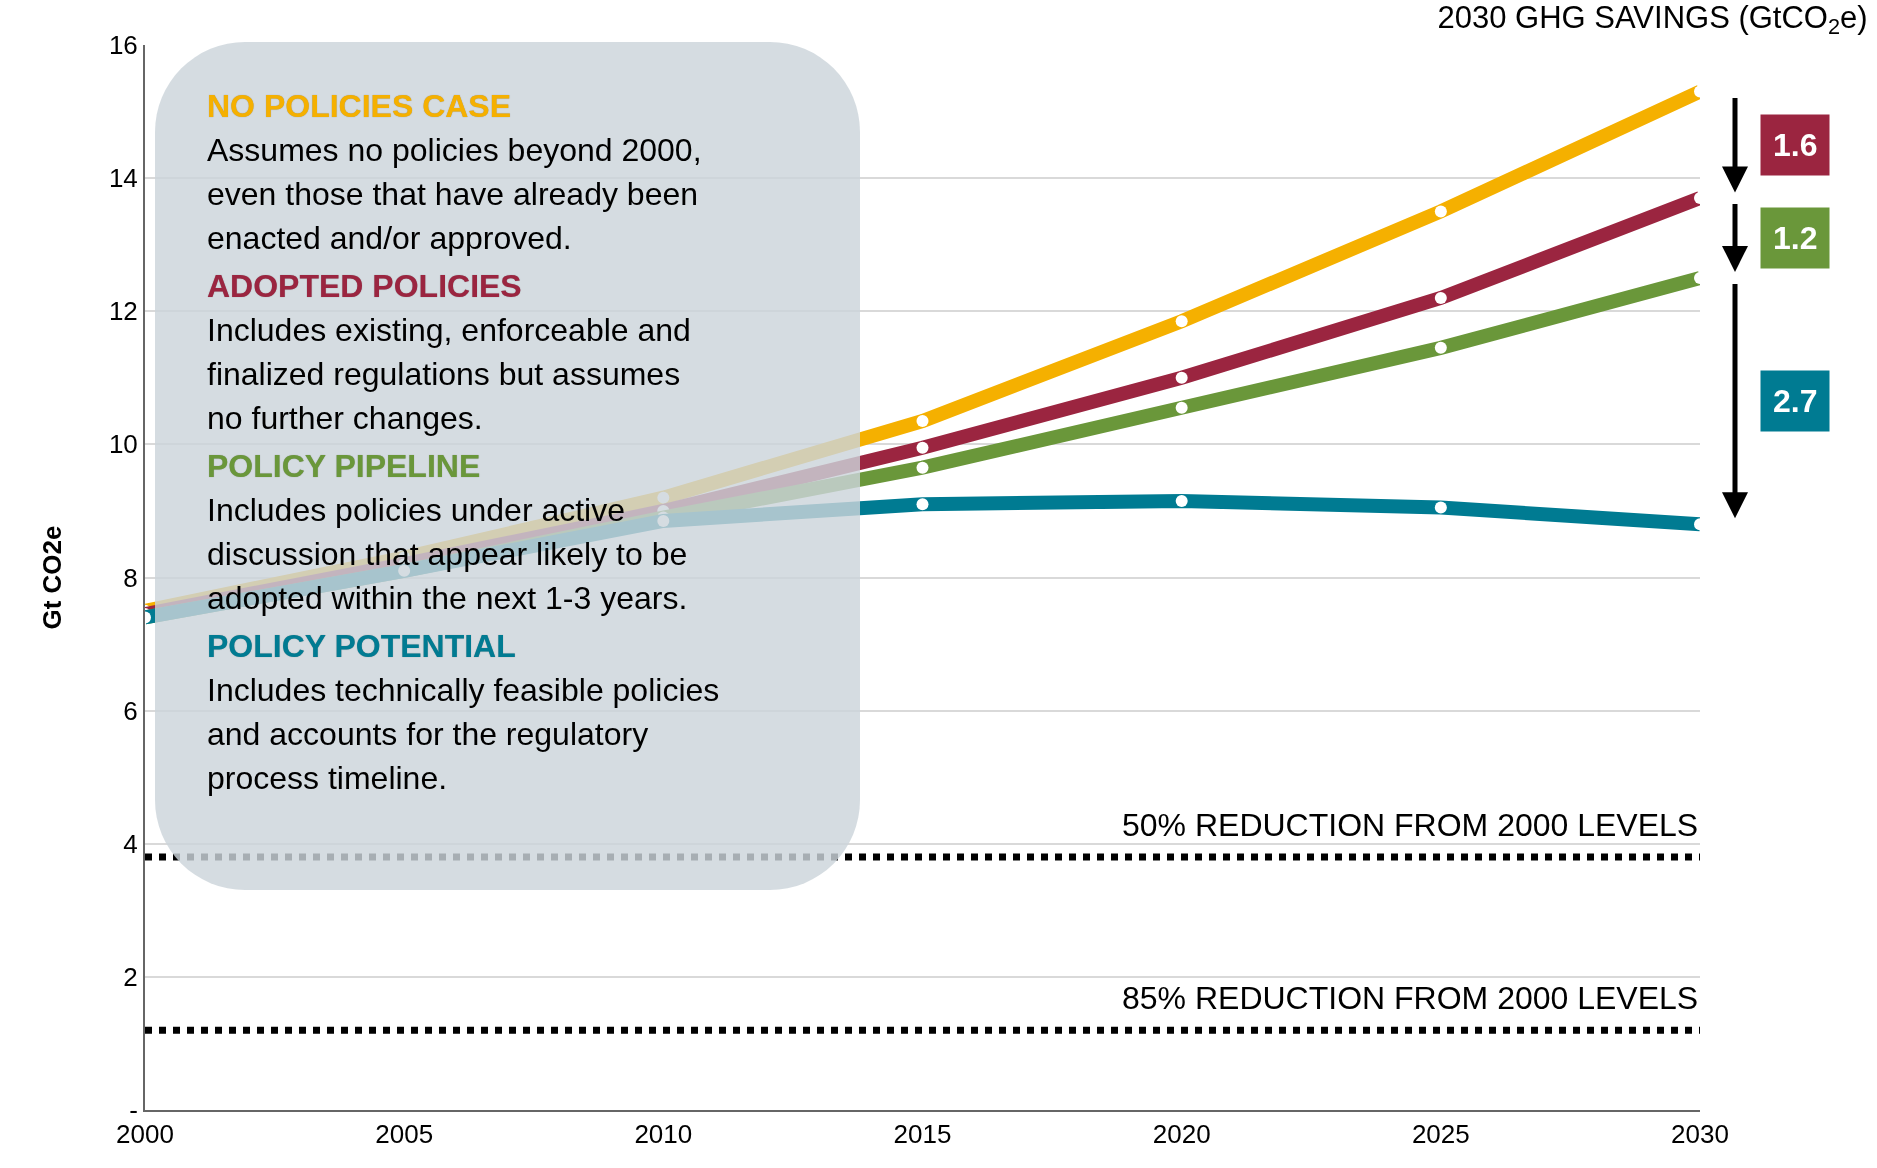 This screenshot has height=1168, width=1877. I want to click on text: NO POLICIES CASE, so click(360, 106).